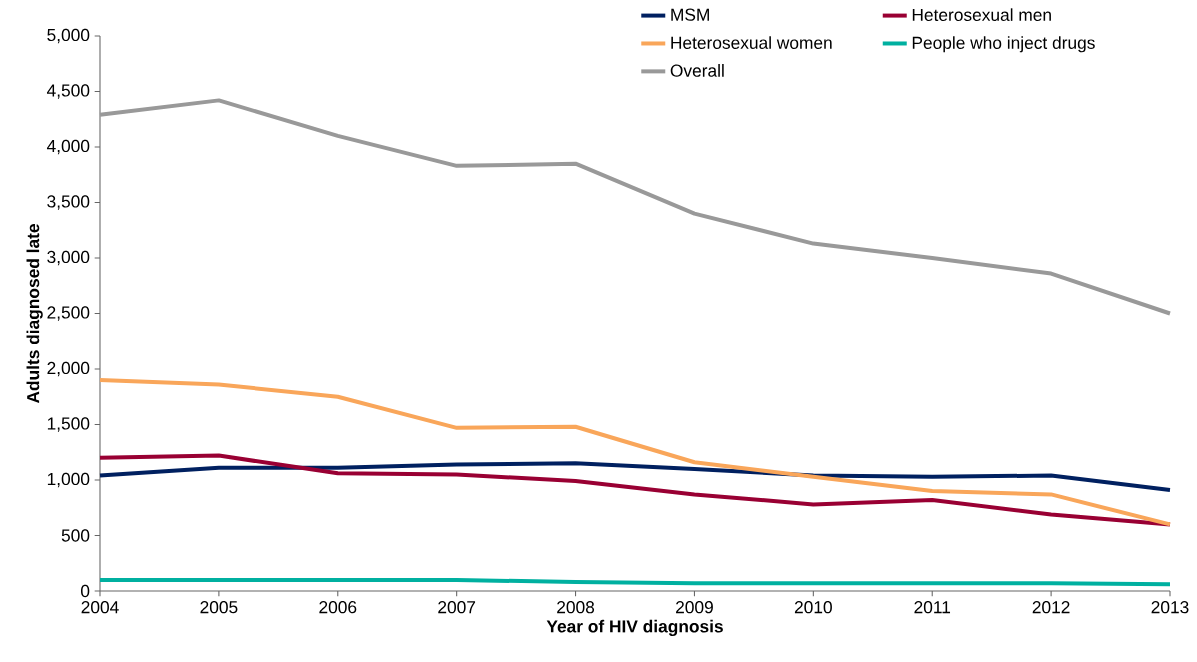 This screenshot has width=1197, height=662. What do you see at coordinates (932, 607) in the screenshot?
I see `x-tick-label: 2011` at bounding box center [932, 607].